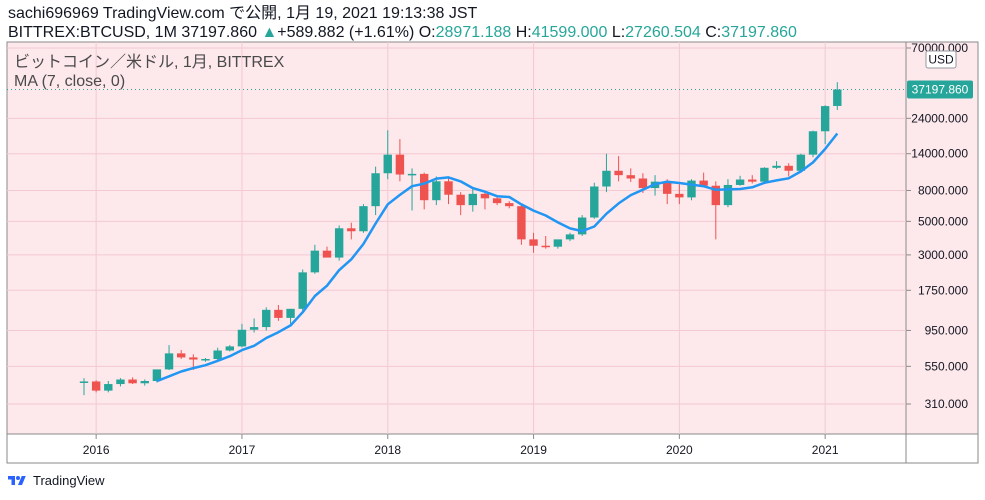  Describe the element at coordinates (679, 450) in the screenshot. I see `time-tick-label: 2020` at that location.